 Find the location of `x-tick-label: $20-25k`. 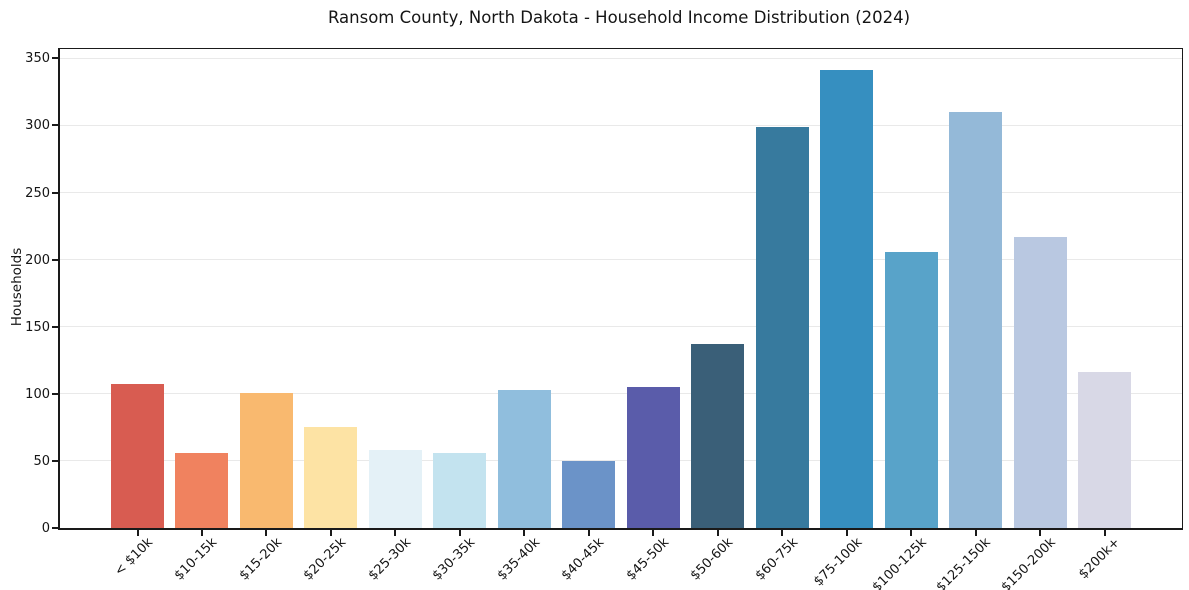

x-tick-label: $20-25k is located at coordinates (325, 559).